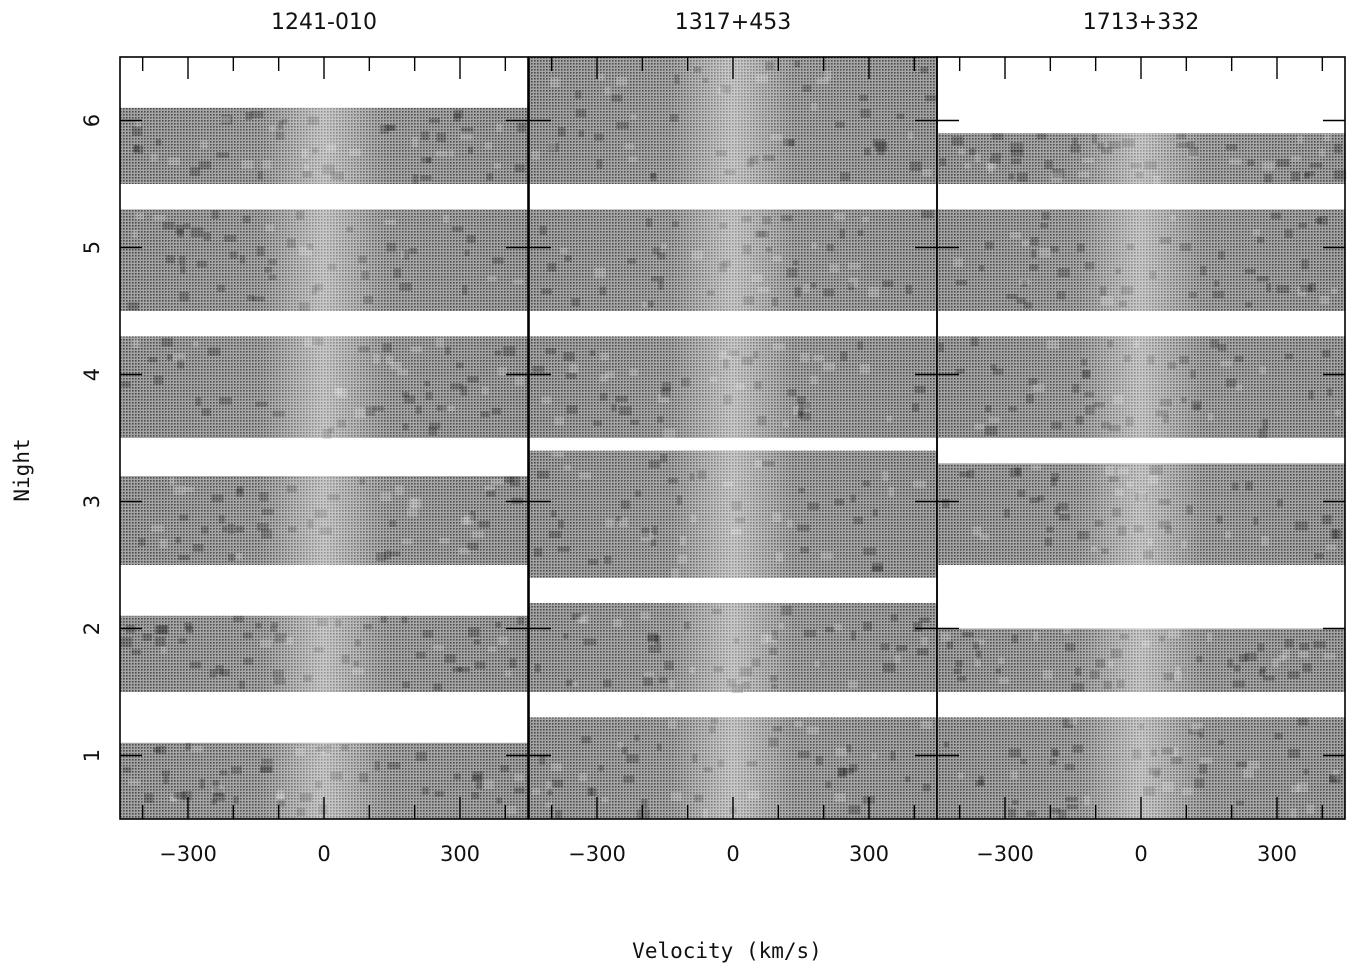  What do you see at coordinates (22, 469) in the screenshot?
I see `y-axis-label: Night` at bounding box center [22, 469].